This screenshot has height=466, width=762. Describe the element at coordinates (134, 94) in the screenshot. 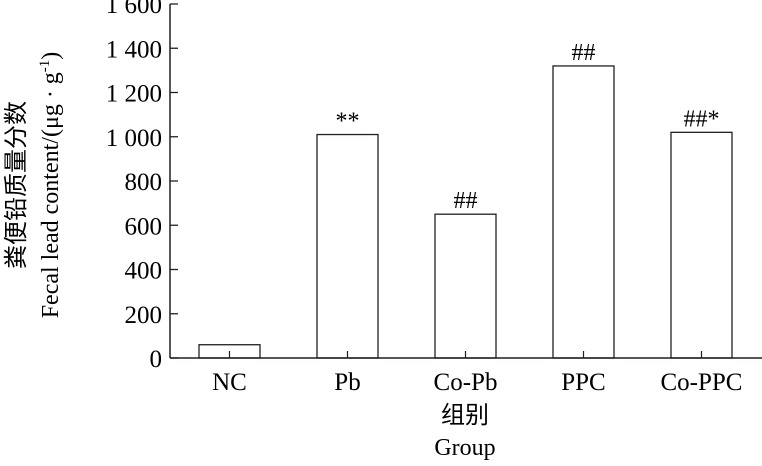

I see `y-tick-label: 1 200` at that location.